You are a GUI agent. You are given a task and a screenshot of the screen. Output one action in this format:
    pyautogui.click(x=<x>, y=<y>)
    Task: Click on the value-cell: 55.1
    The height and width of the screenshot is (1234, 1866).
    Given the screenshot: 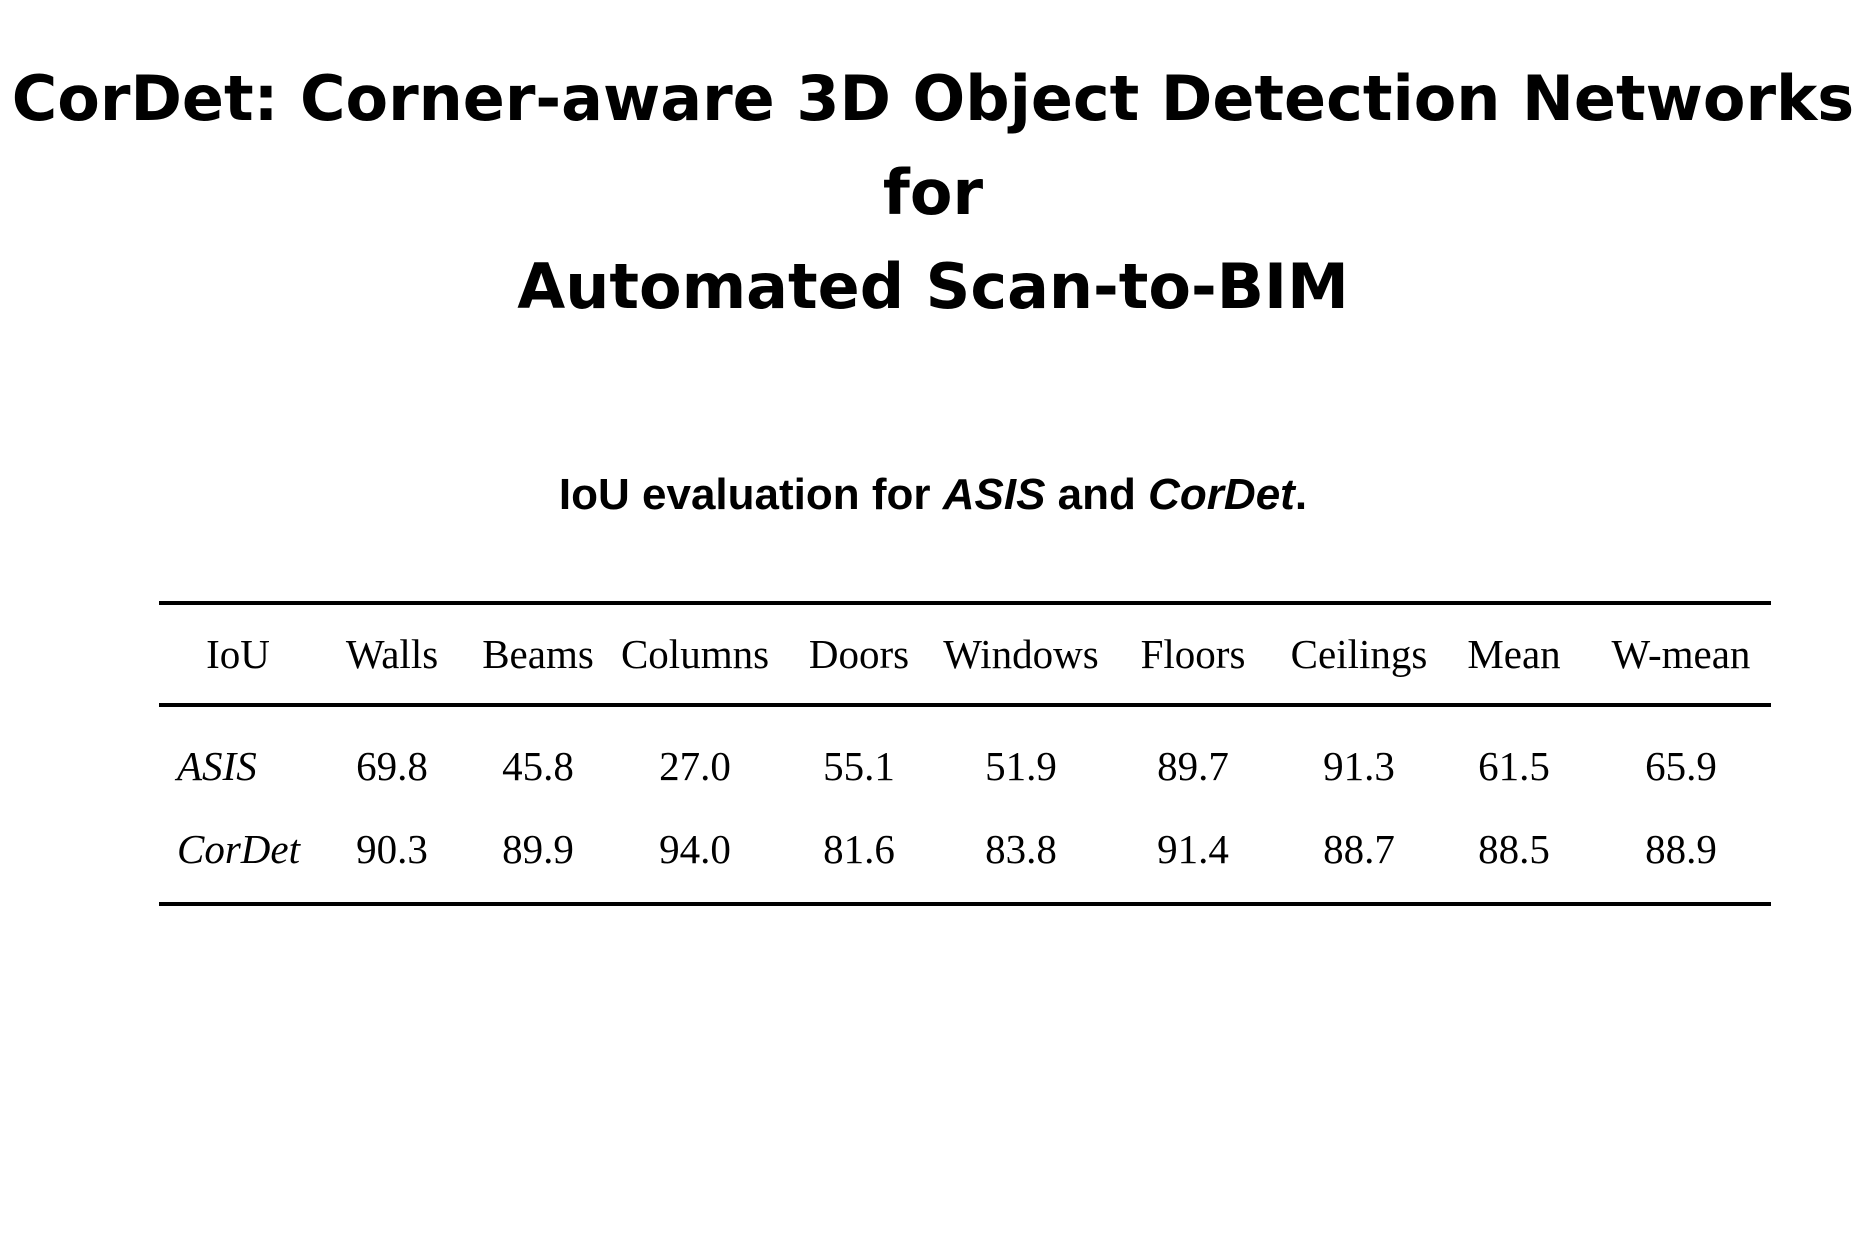 What is the action you would take?
    pyautogui.click(x=859, y=766)
    